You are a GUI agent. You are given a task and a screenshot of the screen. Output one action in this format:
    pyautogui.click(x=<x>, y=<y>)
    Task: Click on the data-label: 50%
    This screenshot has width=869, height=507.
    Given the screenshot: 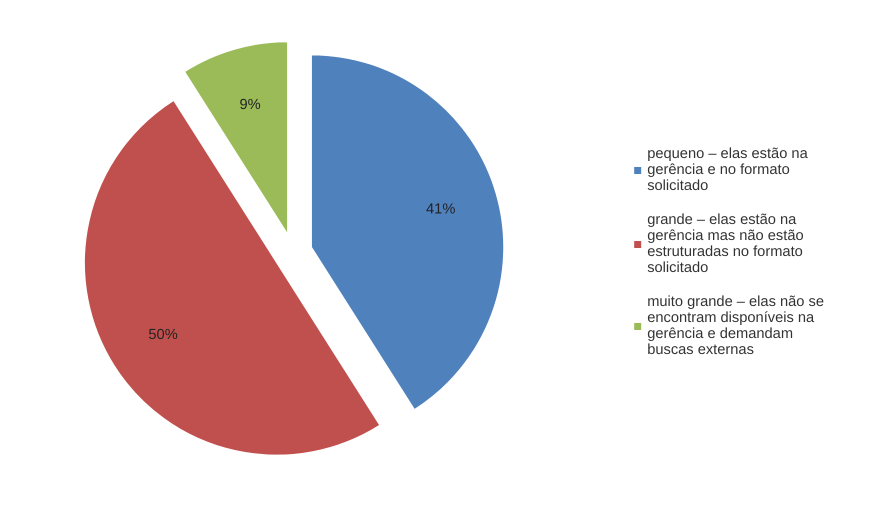 What is the action you would take?
    pyautogui.click(x=163, y=334)
    